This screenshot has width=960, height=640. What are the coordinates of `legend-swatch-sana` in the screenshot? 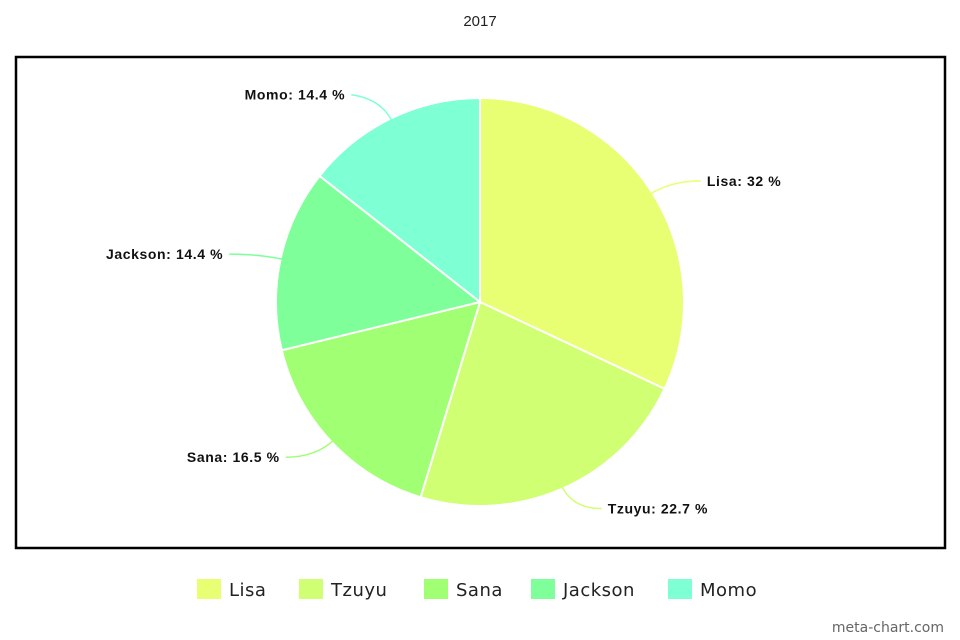 It's located at (436, 589).